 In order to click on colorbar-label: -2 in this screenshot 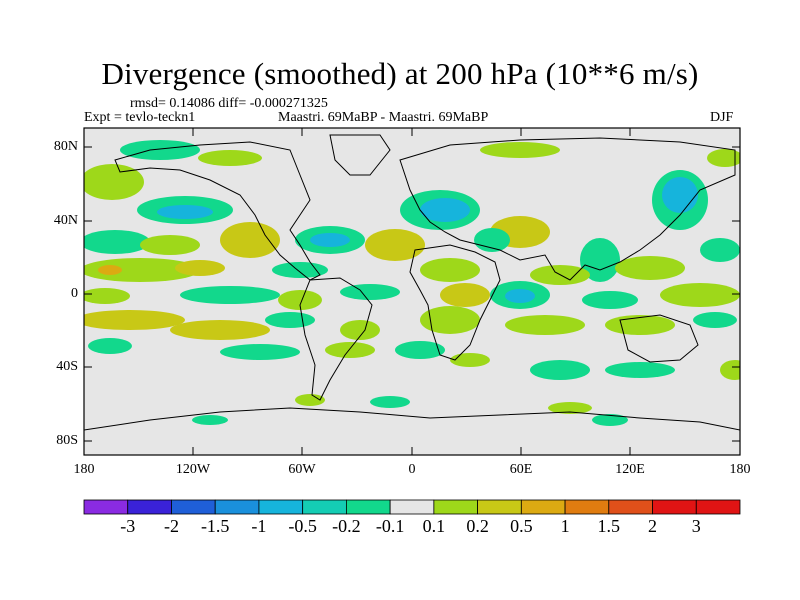, I will do `click(171, 526)`.